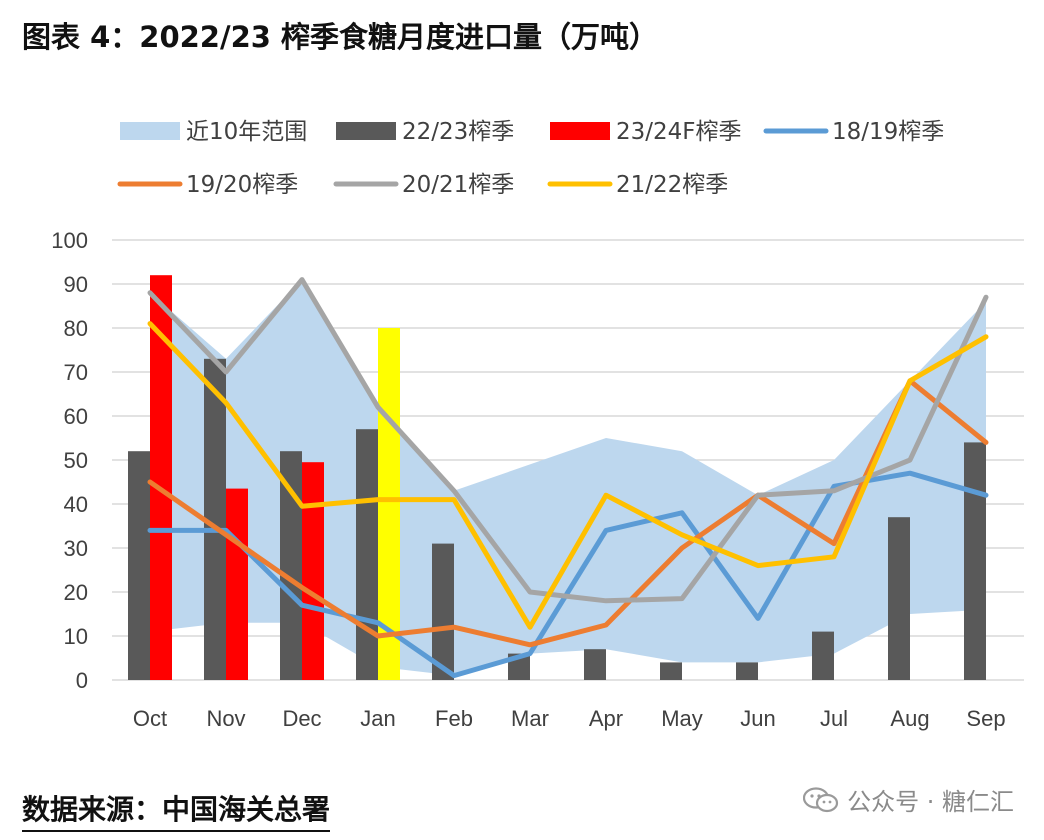 The image size is (1044, 840). What do you see at coordinates (69, 240) in the screenshot?
I see `y-tick-label: 100` at bounding box center [69, 240].